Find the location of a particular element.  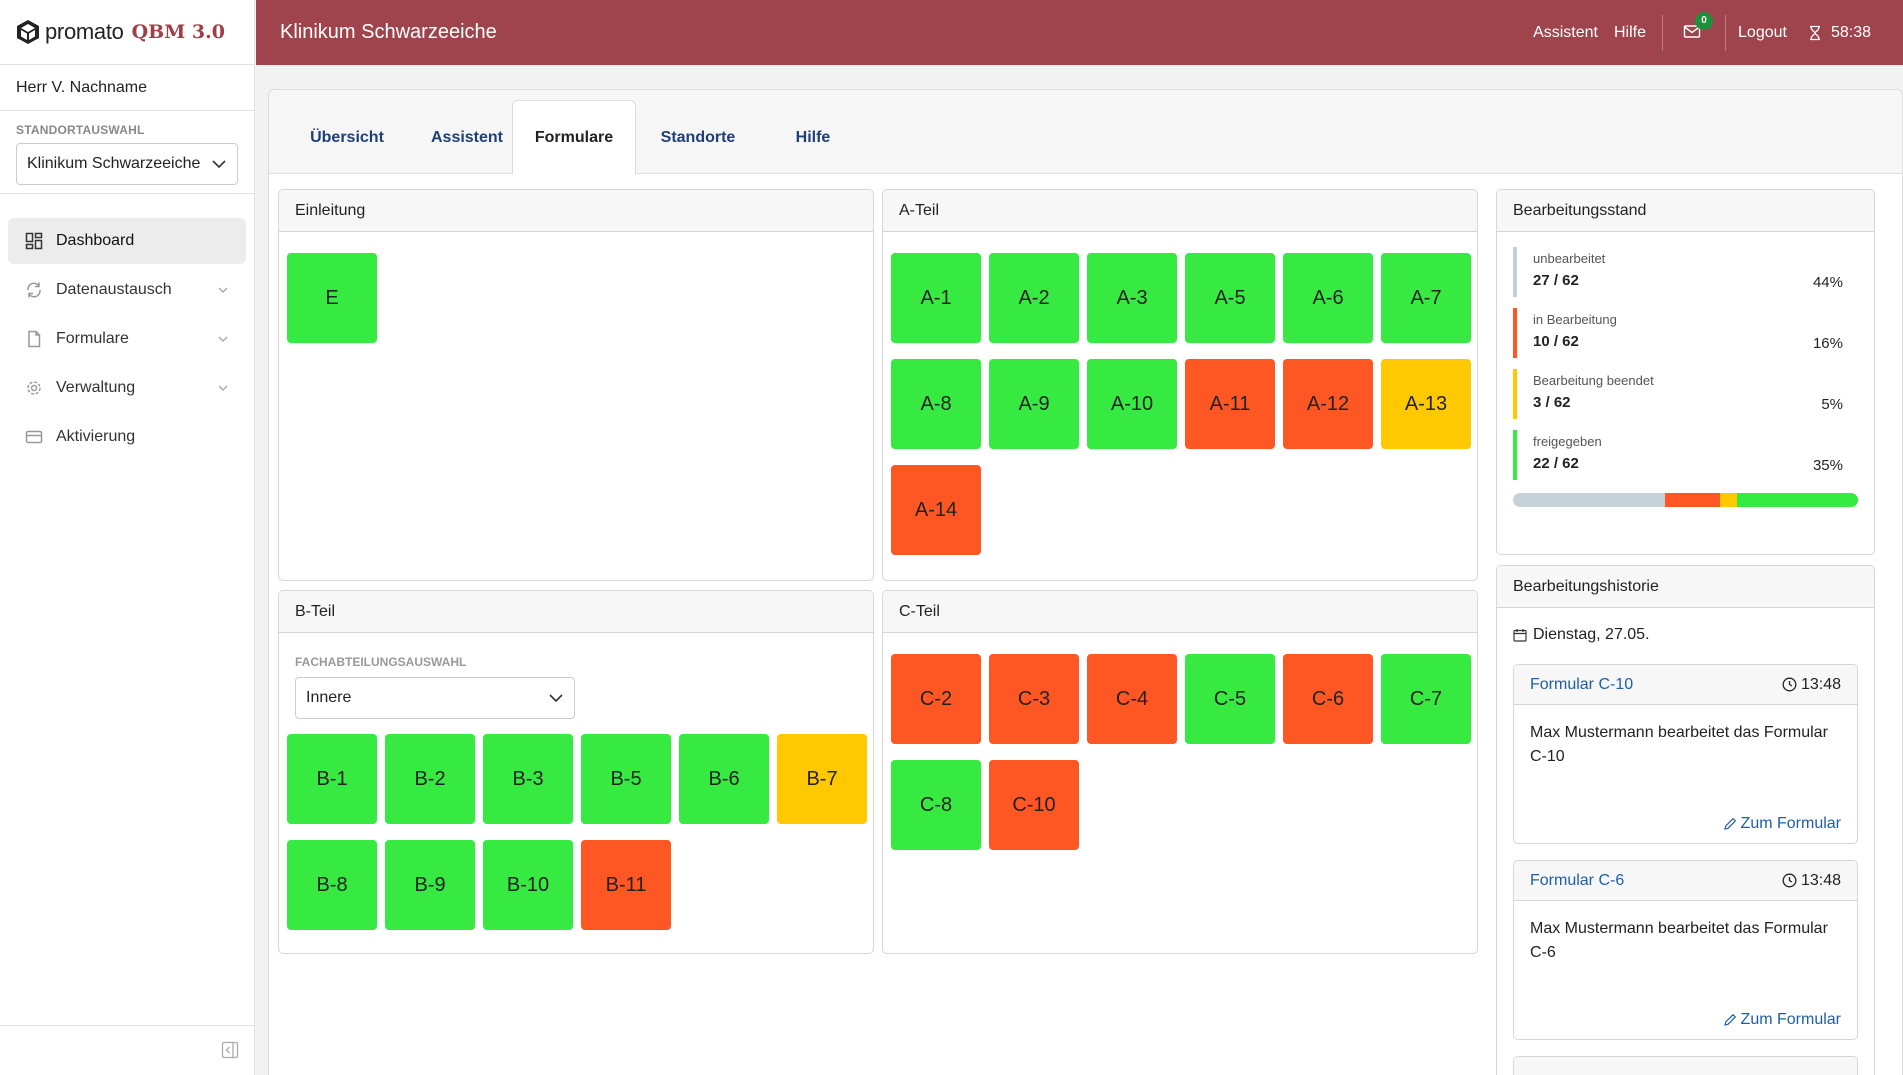

assistant-link: Assistent is located at coordinates (1565, 32).